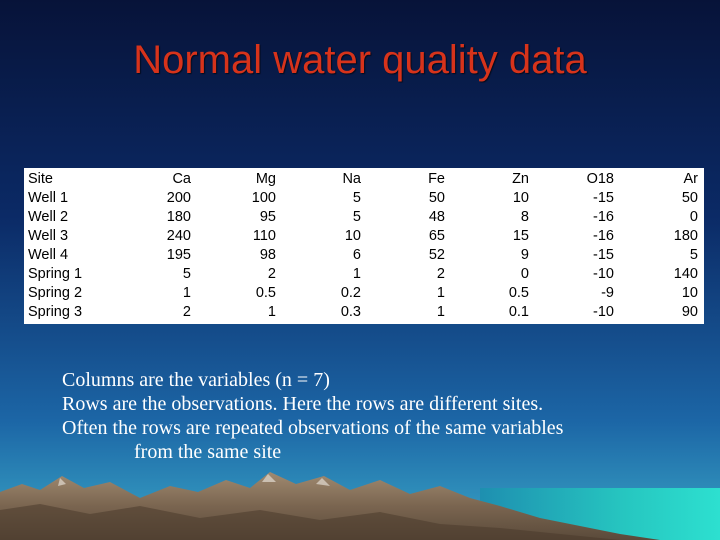  What do you see at coordinates (436, 179) in the screenshot?
I see `column-header: Fe` at bounding box center [436, 179].